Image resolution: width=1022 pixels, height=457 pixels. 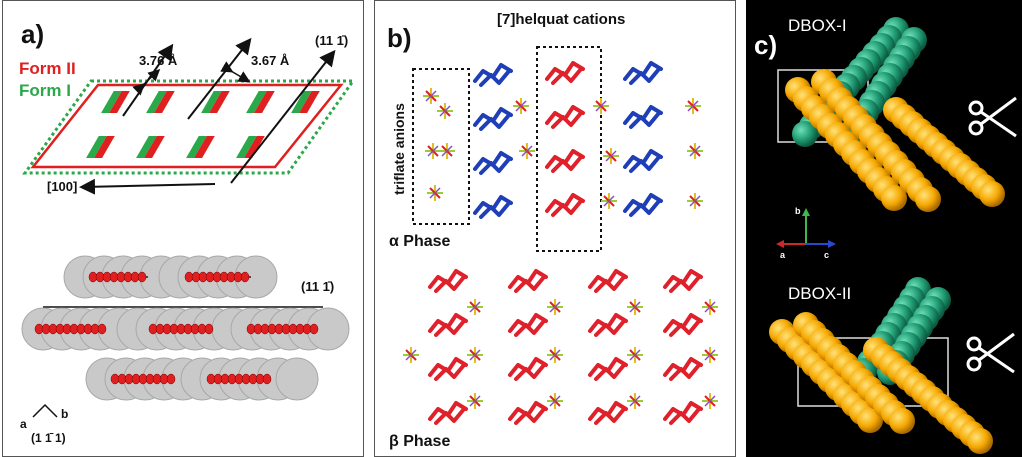 I want to click on beta-phase-label: β Phase, so click(x=420, y=441).